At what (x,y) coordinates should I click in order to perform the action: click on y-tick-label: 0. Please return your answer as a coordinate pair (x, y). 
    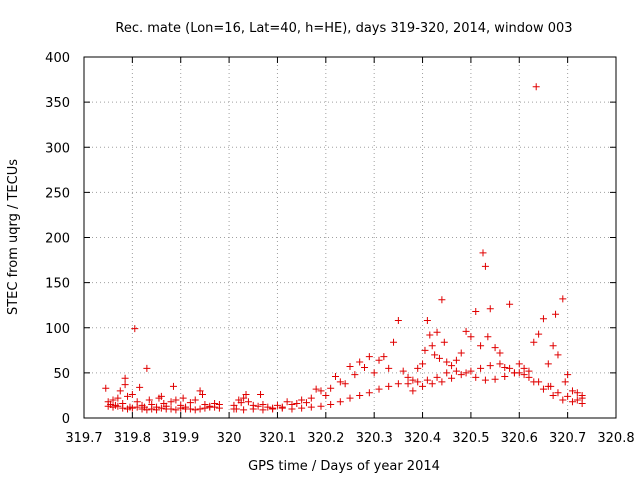
    Looking at the image, I should click on (66, 419).